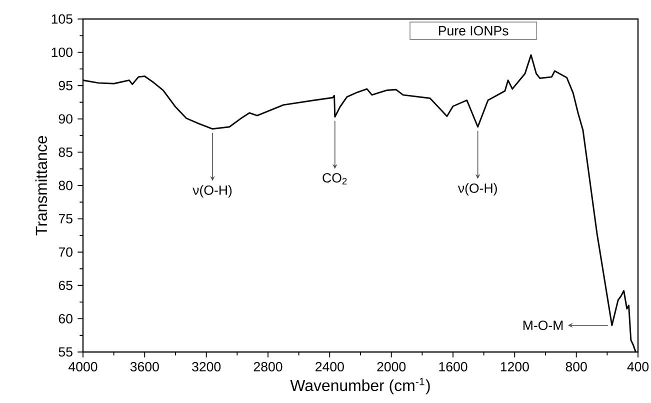 This screenshot has width=651, height=403. What do you see at coordinates (65, 185) in the screenshot?
I see `y-tick-label: 80` at bounding box center [65, 185].